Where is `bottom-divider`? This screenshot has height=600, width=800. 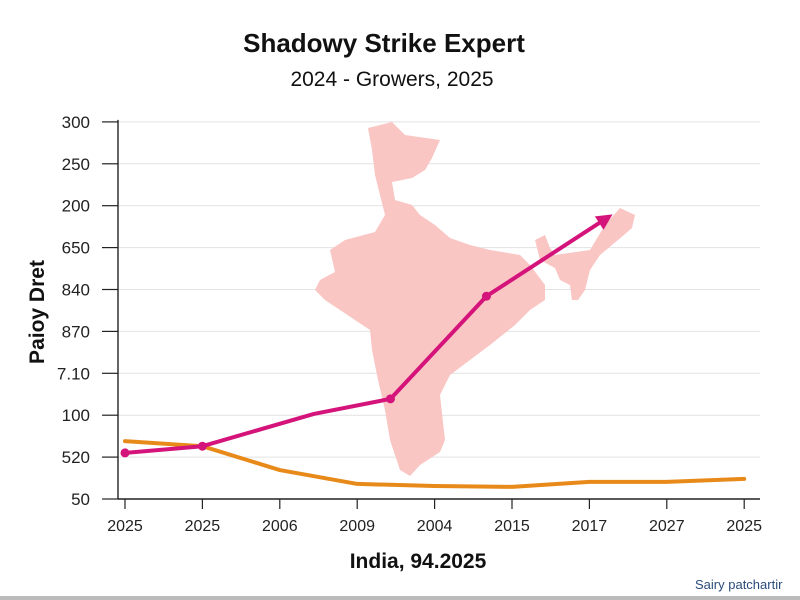
bottom-divider is located at coordinates (400, 598).